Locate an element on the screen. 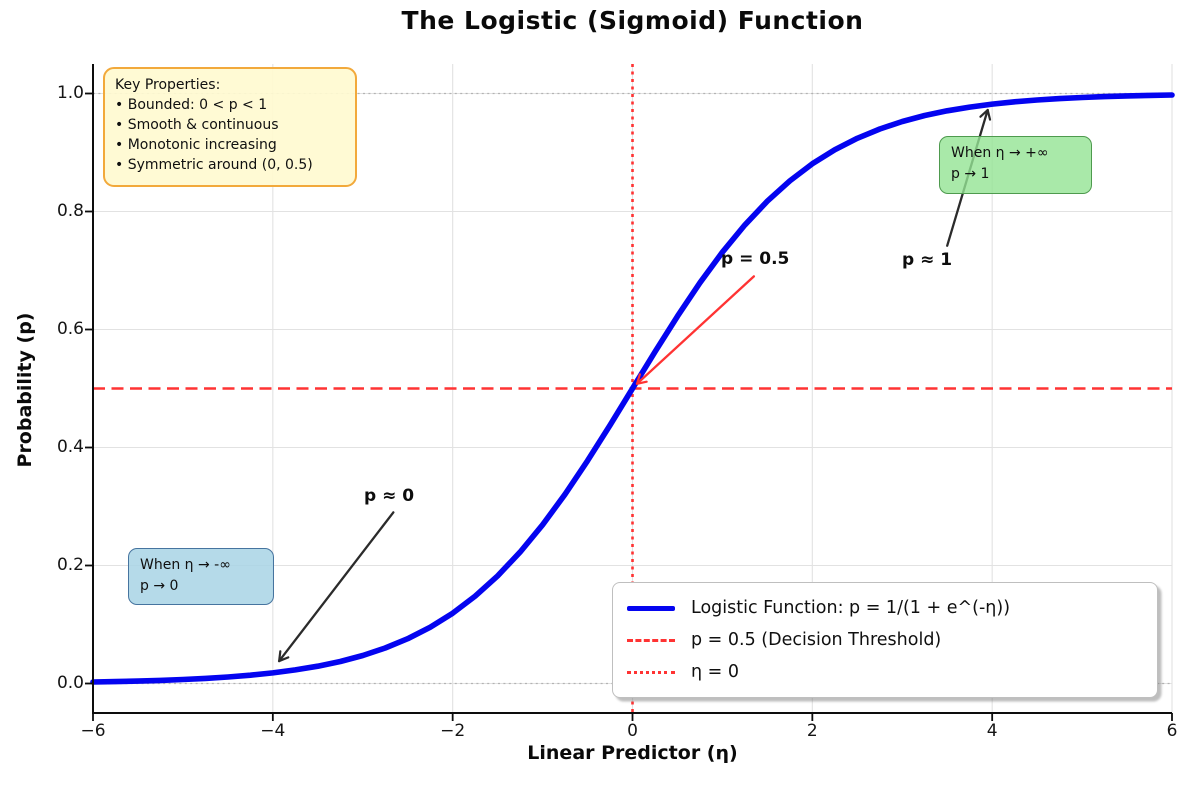 This screenshot has width=1189, height=790. callout-positive-infinity: When η → +∞ p → 1 is located at coordinates (1015, 165).